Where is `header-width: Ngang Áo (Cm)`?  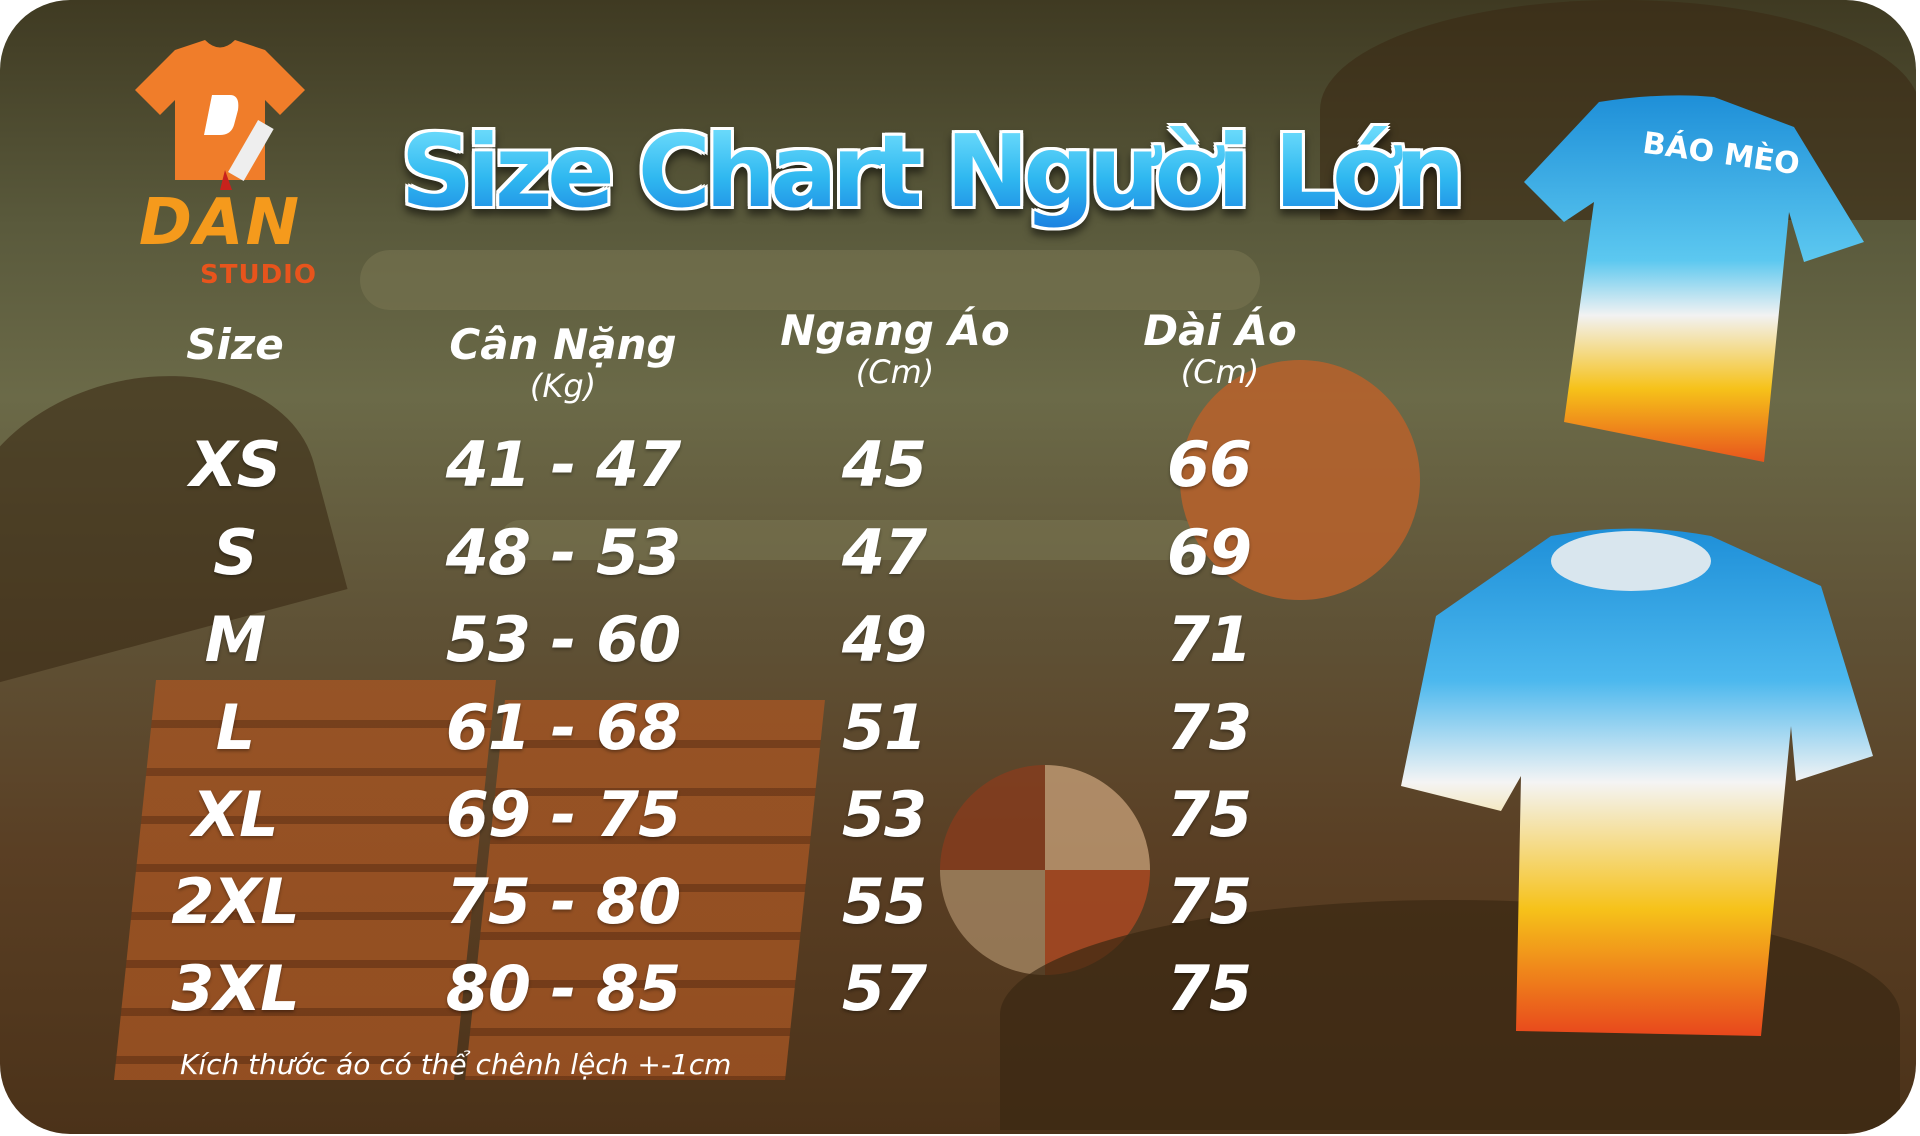
header-width: Ngang Áo (Cm) is located at coordinates (895, 348).